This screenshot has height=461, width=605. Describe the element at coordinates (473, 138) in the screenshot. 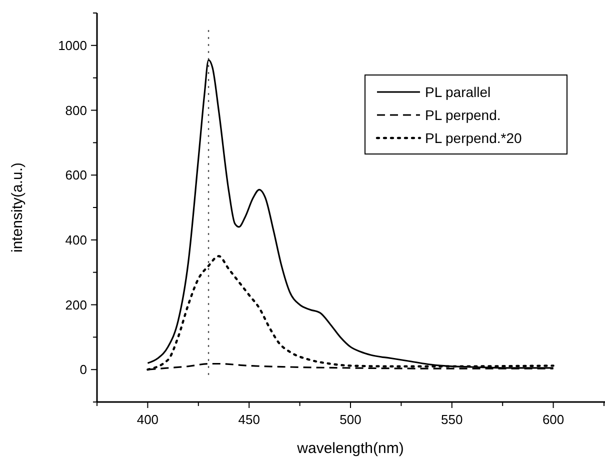

I see `legend-label: PL perpend.*20` at that location.